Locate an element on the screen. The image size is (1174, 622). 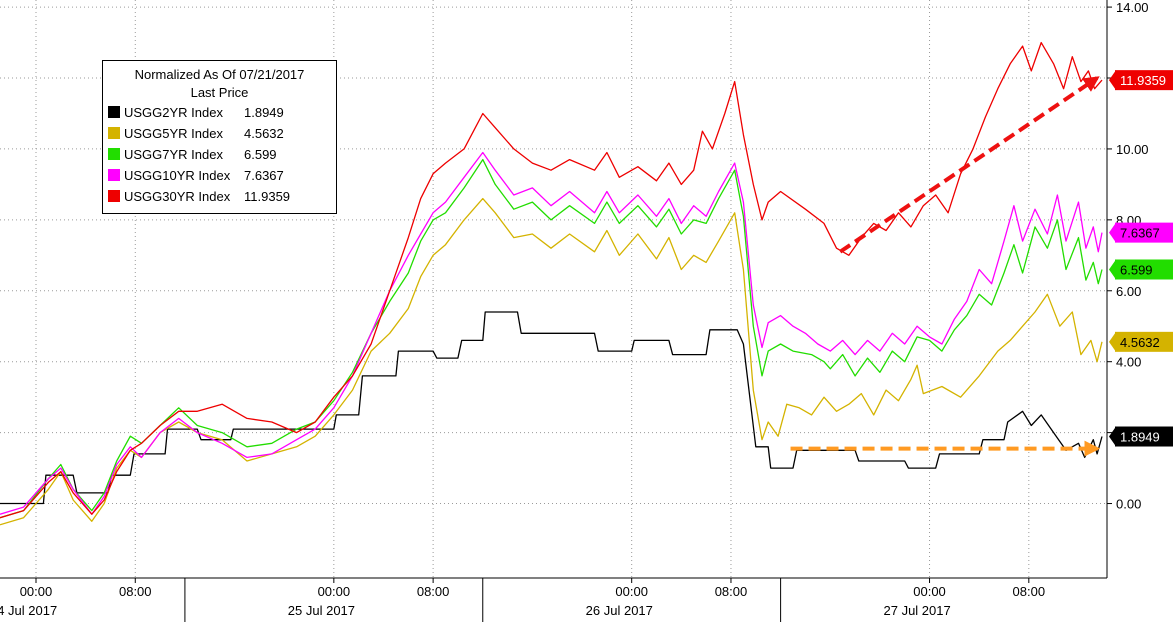
legend-series-name: USGG30YR Index is located at coordinates (177, 196).